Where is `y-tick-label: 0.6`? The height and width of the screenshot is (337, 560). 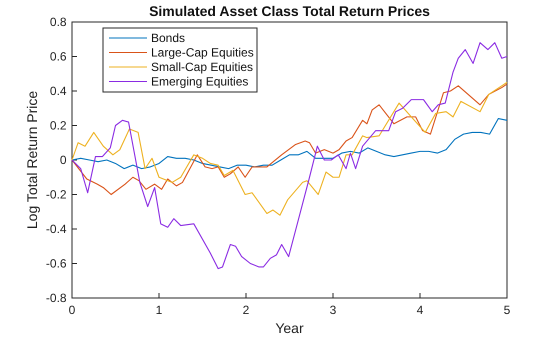
y-tick-label: 0.6 is located at coordinates (58, 56).